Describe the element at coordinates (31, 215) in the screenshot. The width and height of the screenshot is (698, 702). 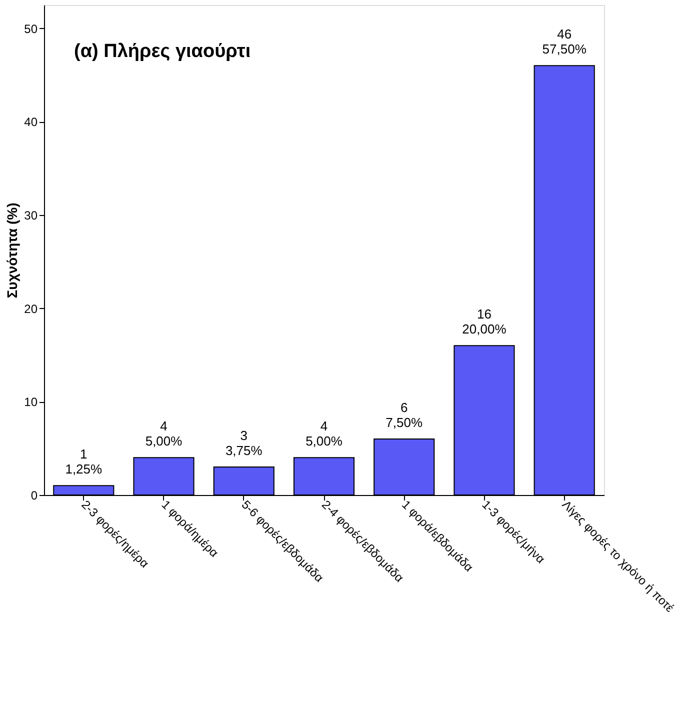
I see `y-tick-label: 30` at that location.